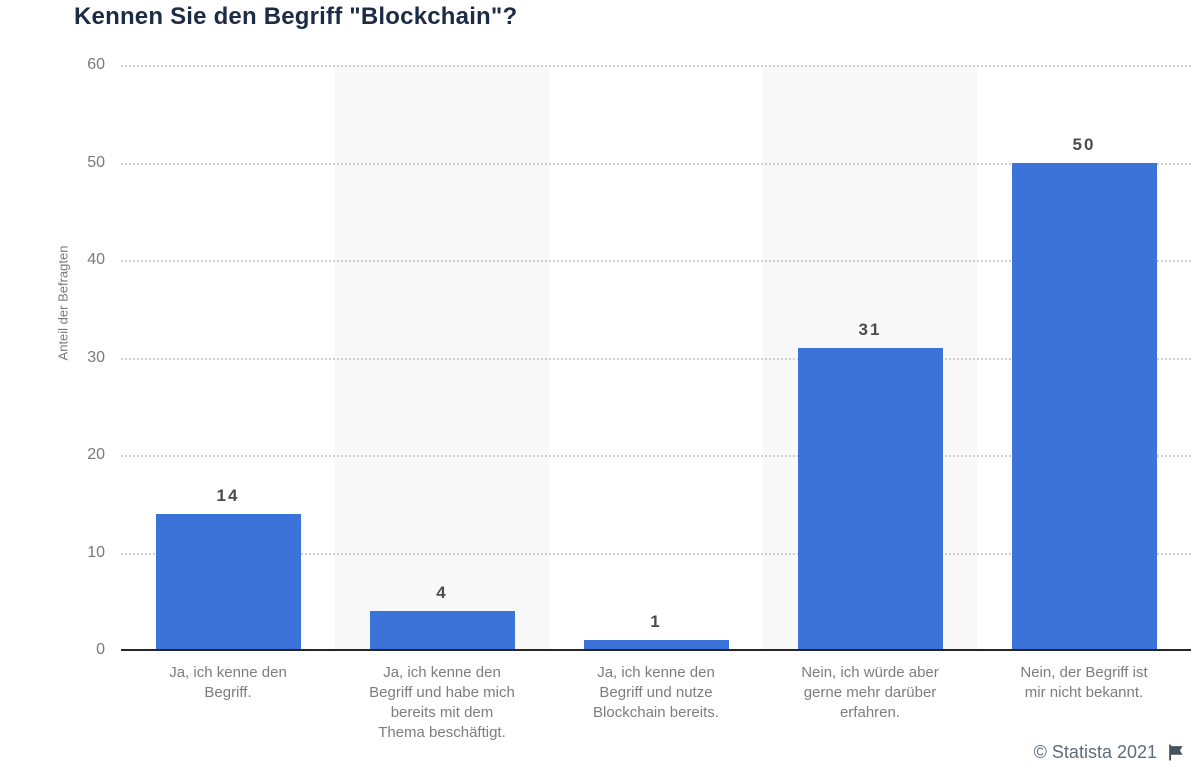 The width and height of the screenshot is (1200, 782). Describe the element at coordinates (100, 649) in the screenshot. I see `y-tick-label: 0` at that location.